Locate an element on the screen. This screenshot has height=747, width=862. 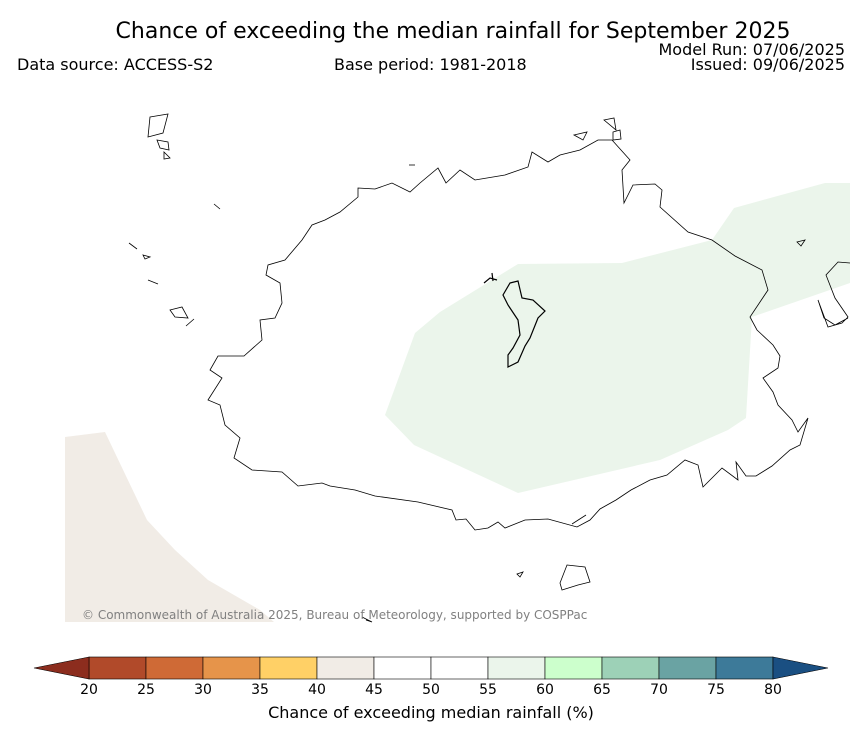
colorbar-tick-label: 50 is located at coordinates (431, 690).